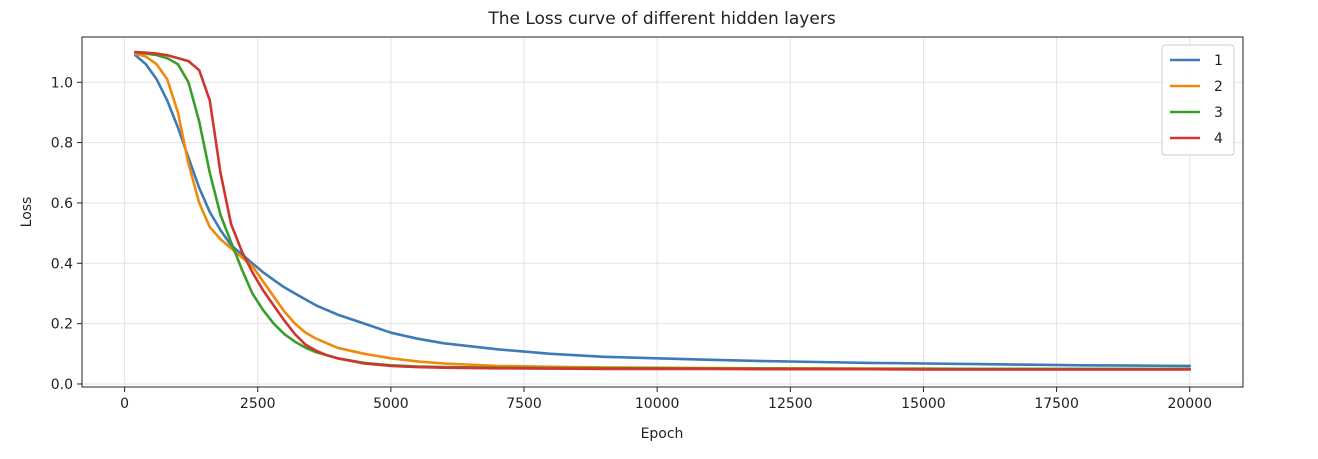 This screenshot has height=459, width=1318. I want to click on x-tick-label: 2500, so click(258, 404).